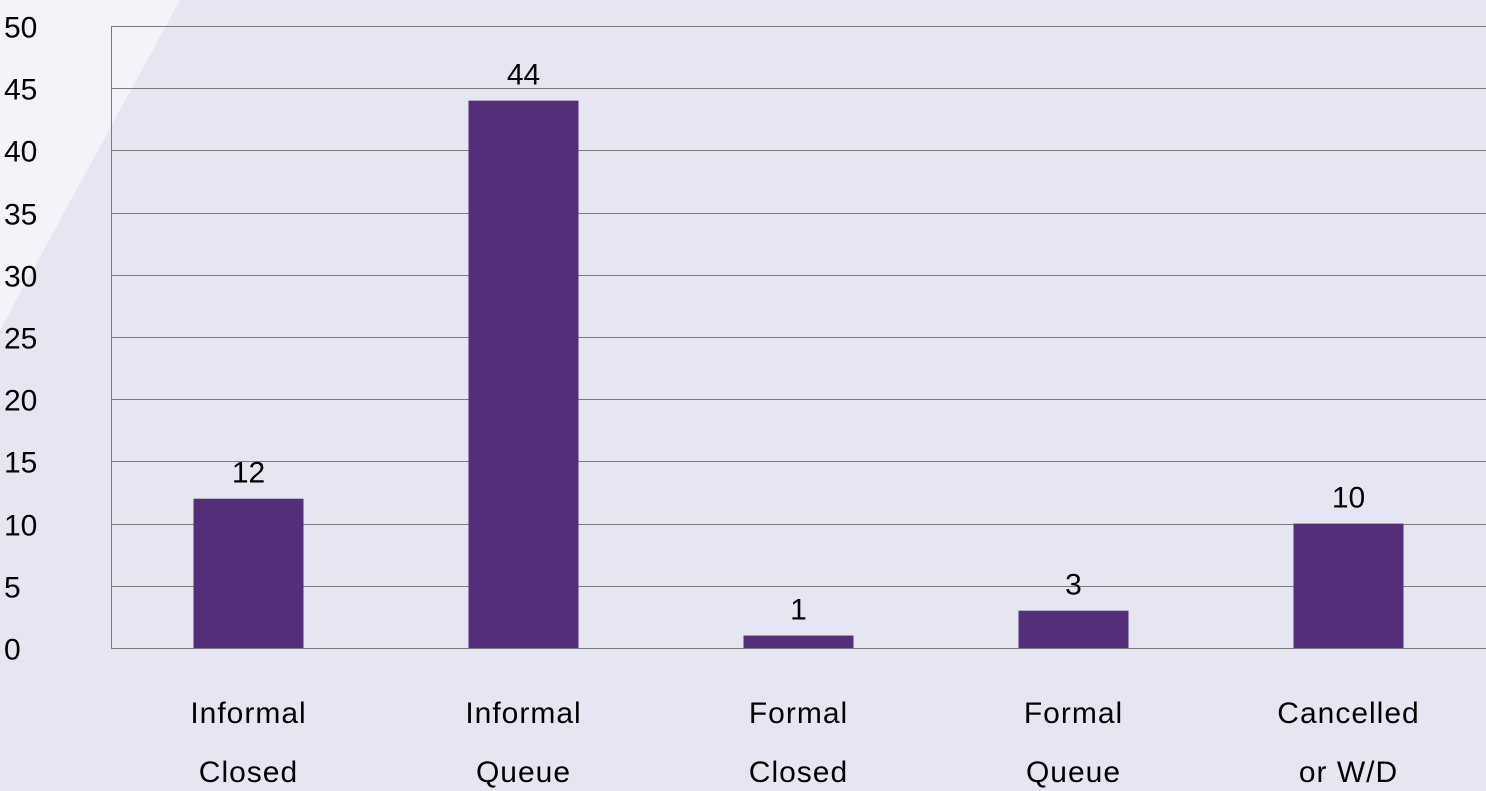 The width and height of the screenshot is (1486, 791). What do you see at coordinates (1348, 498) in the screenshot?
I see `data-label: 10` at bounding box center [1348, 498].